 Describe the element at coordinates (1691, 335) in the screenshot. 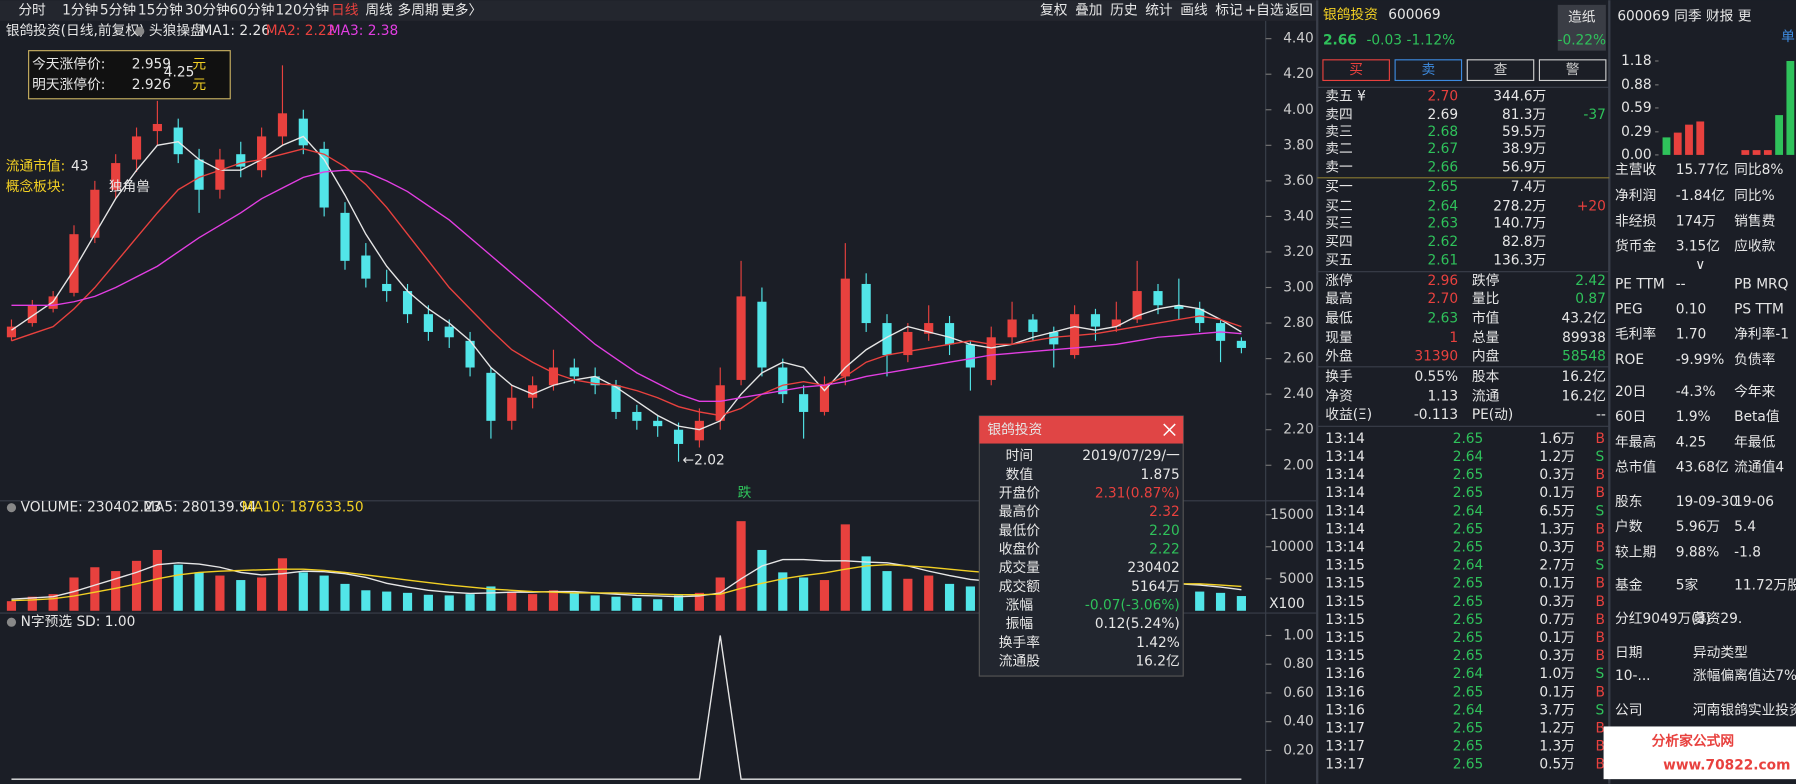

I see `f10-cell: 1.70` at that location.